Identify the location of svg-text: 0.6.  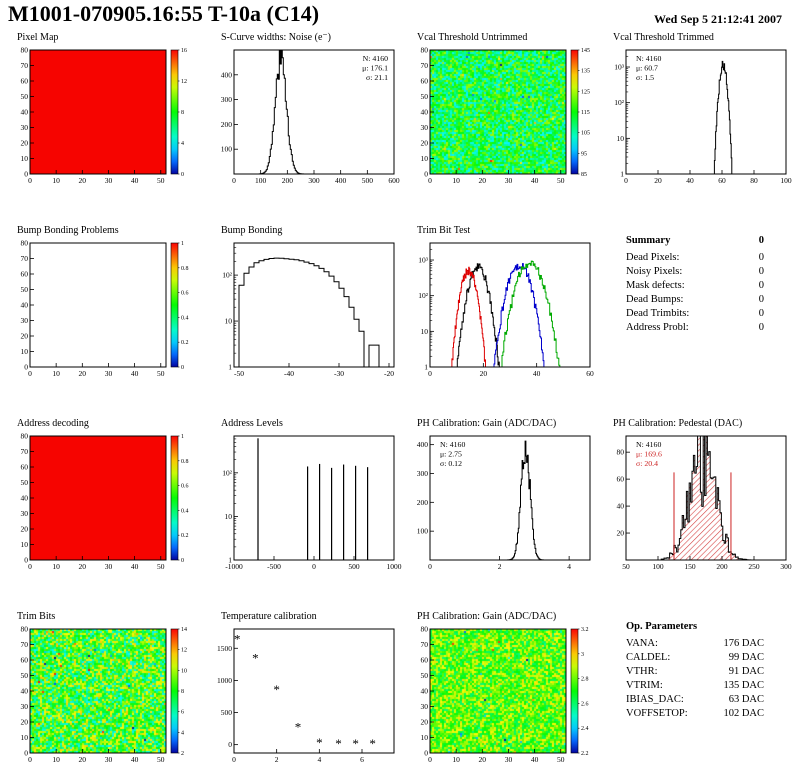
(185, 487).